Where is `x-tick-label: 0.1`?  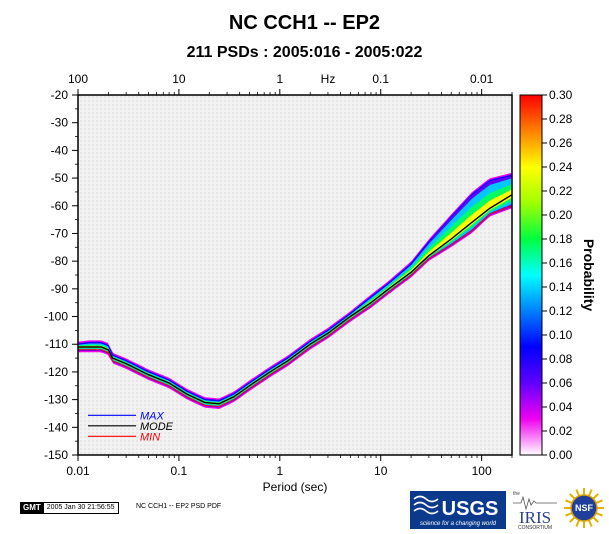 x-tick-label: 0.1 is located at coordinates (179, 471).